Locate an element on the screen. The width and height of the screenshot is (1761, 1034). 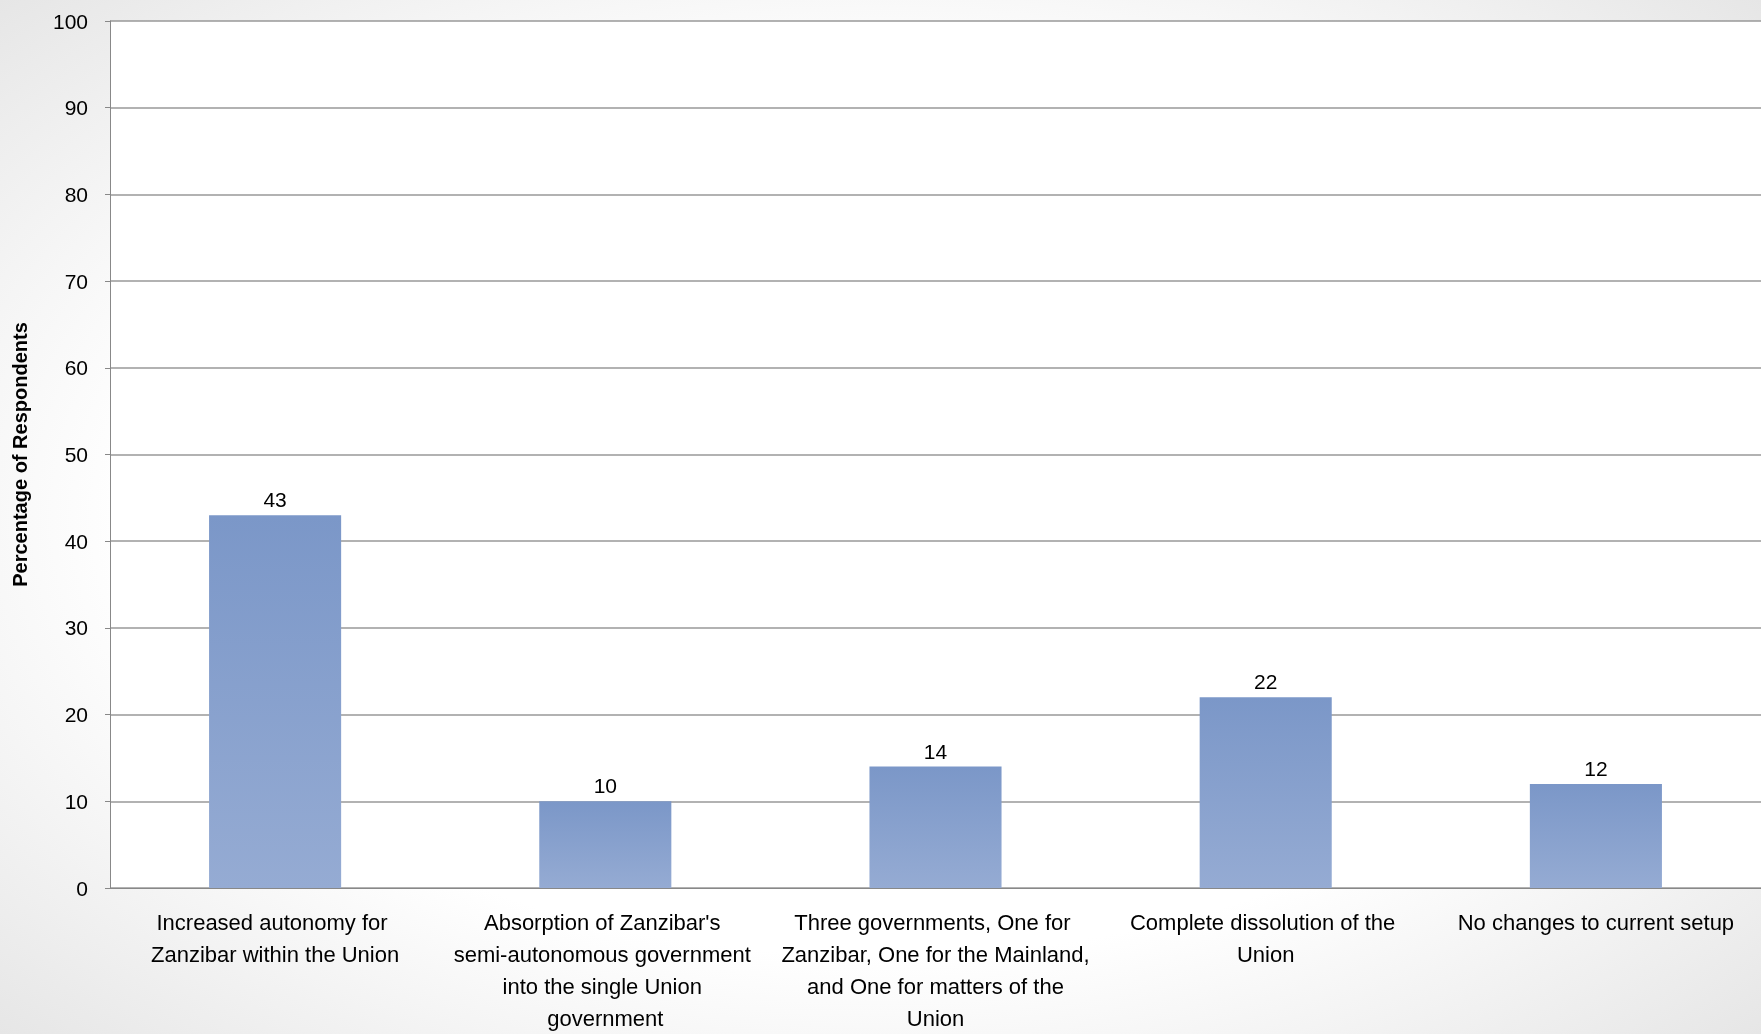
x-tick-label: No changes to current setup is located at coordinates (1596, 922).